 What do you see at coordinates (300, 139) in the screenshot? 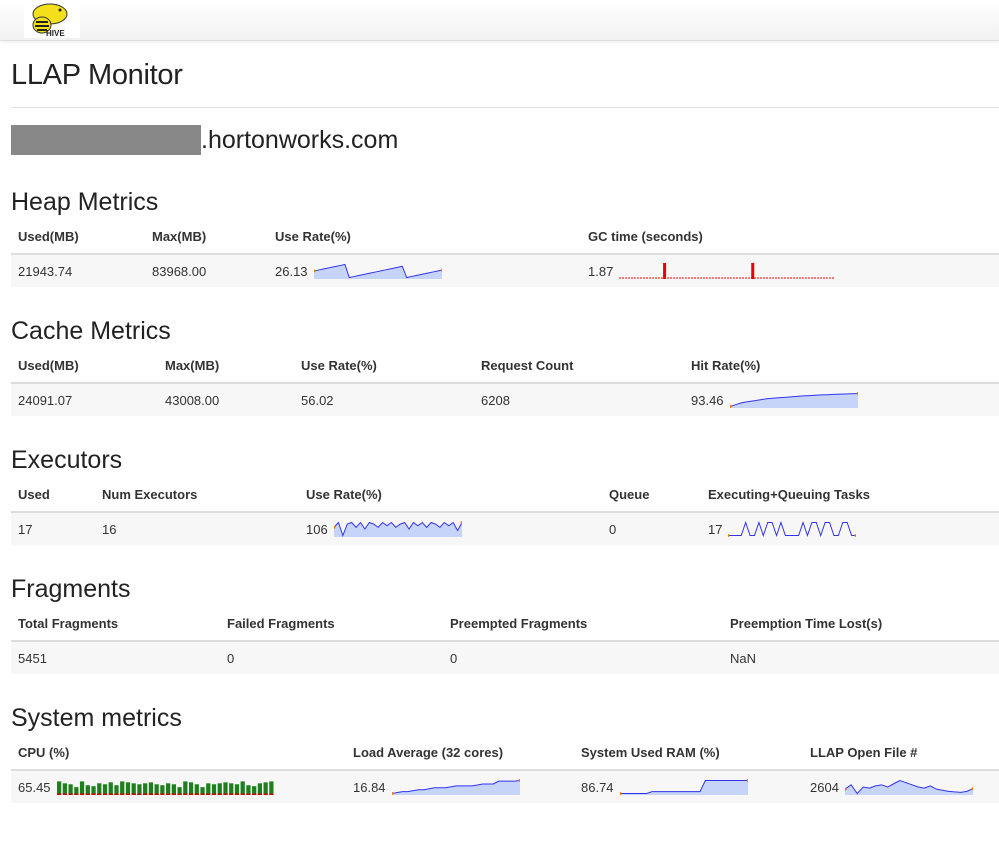
I see `host-suffix: .hortonworks.com` at bounding box center [300, 139].